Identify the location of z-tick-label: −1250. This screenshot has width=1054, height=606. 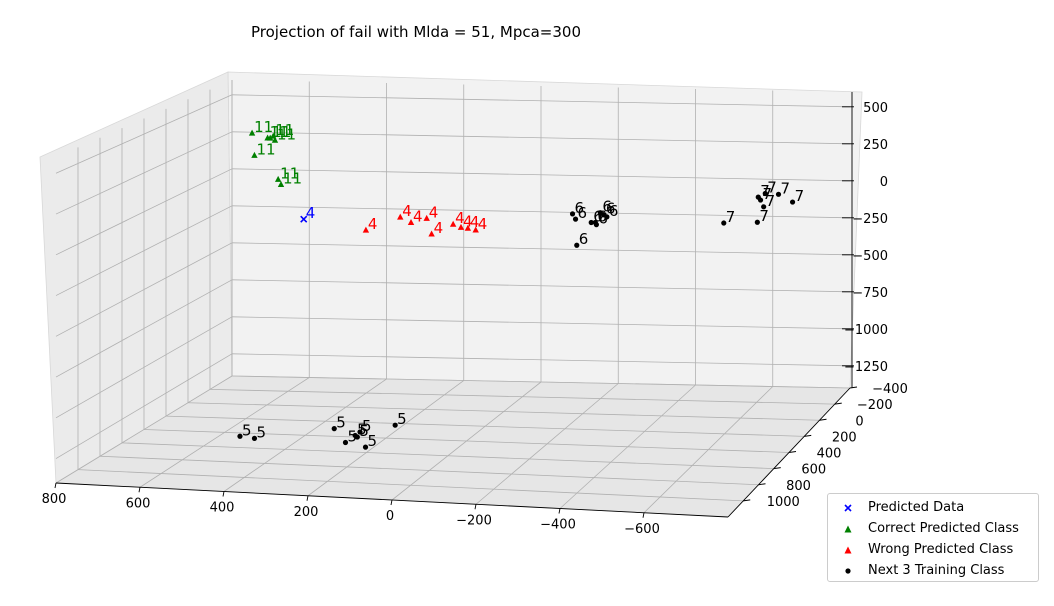
(866, 367).